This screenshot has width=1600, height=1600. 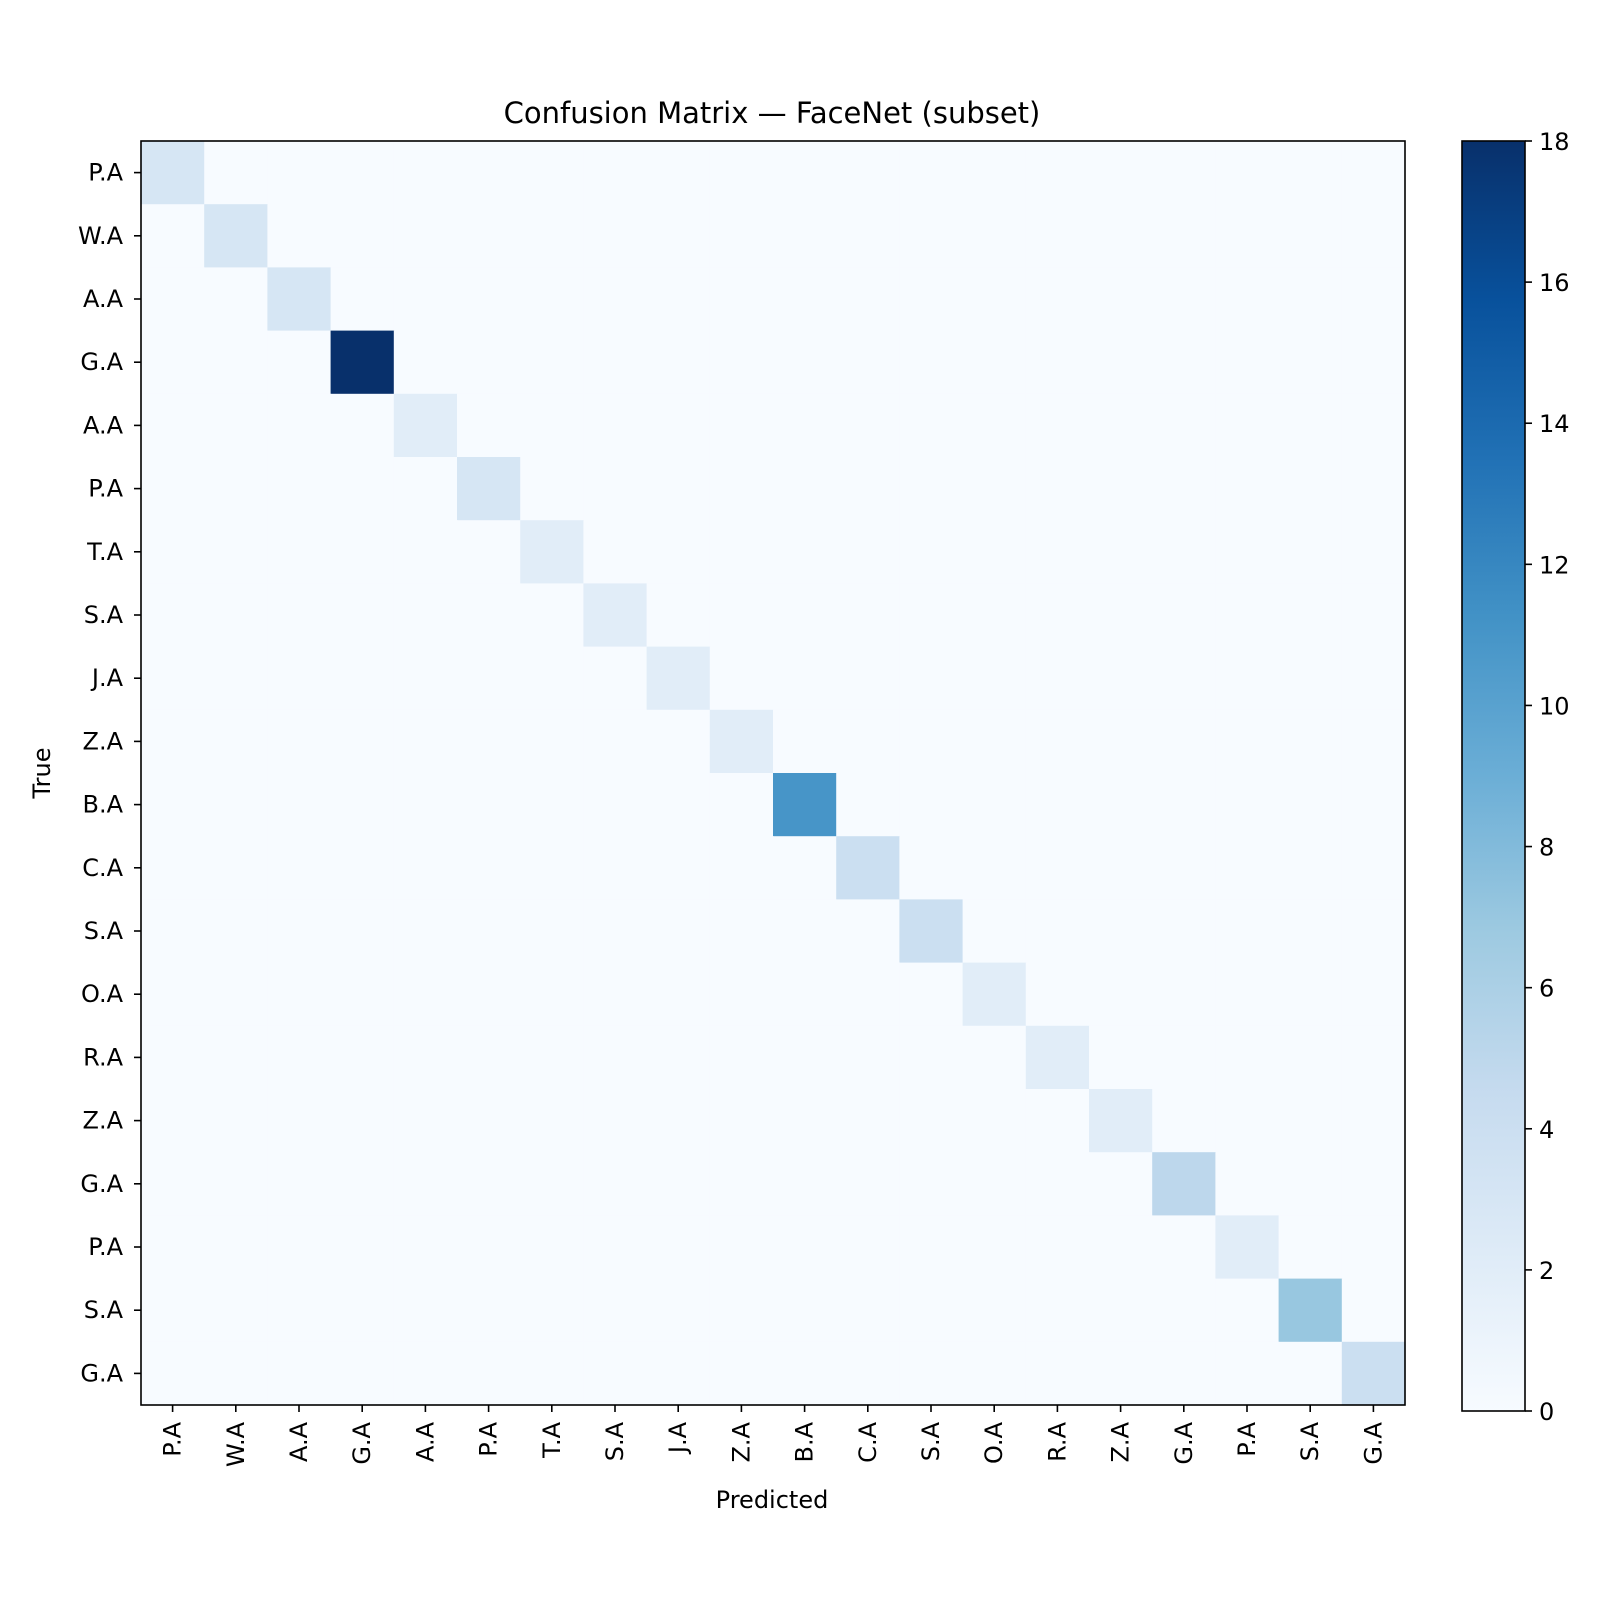 I want to click on x-tick-label: A.A, so click(x=425, y=1441).